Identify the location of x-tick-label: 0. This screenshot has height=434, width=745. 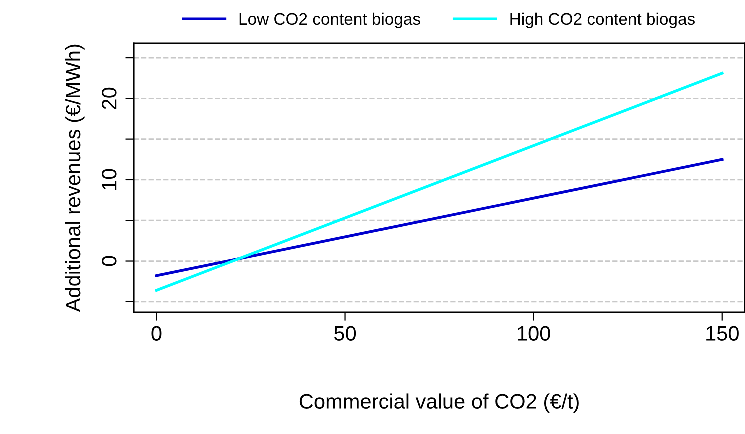
(157, 333).